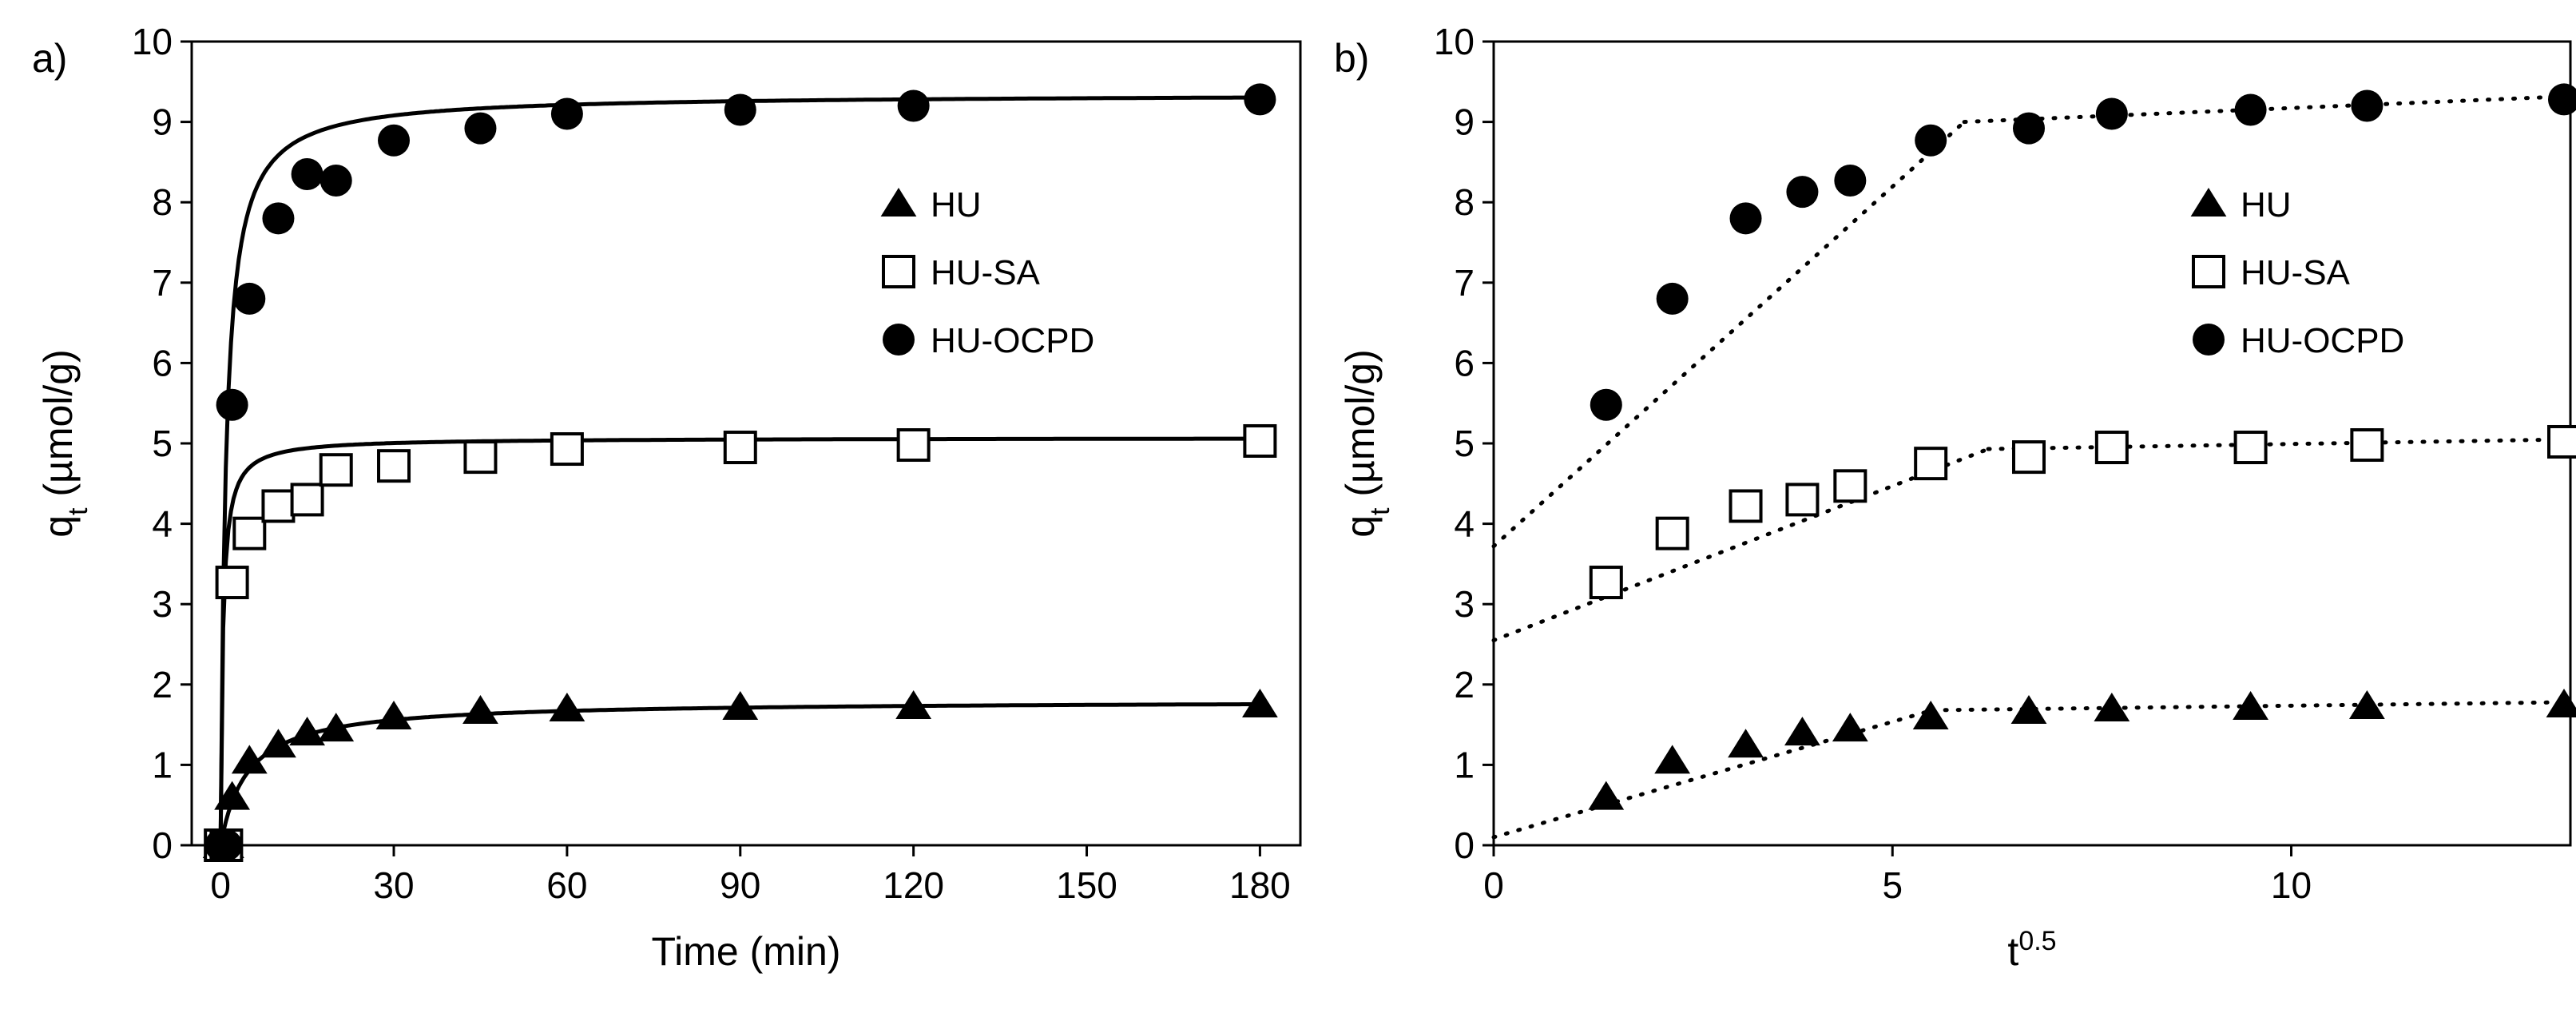 The width and height of the screenshot is (2576, 1021). What do you see at coordinates (913, 885) in the screenshot?
I see `x-tick-label: 120` at bounding box center [913, 885].